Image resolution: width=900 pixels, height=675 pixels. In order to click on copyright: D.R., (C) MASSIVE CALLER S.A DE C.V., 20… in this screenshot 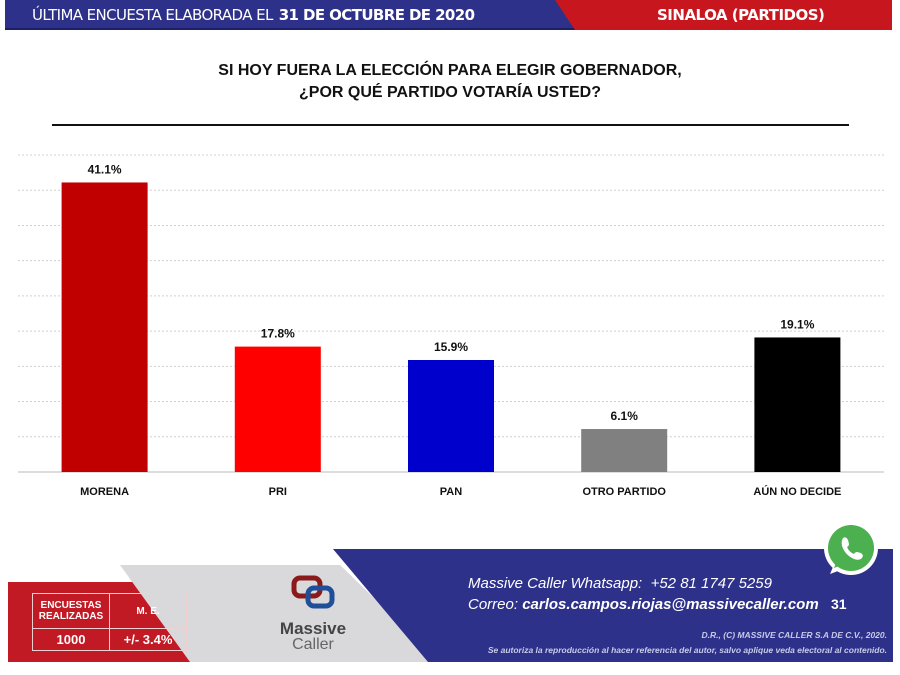, I will do `click(794, 635)`.